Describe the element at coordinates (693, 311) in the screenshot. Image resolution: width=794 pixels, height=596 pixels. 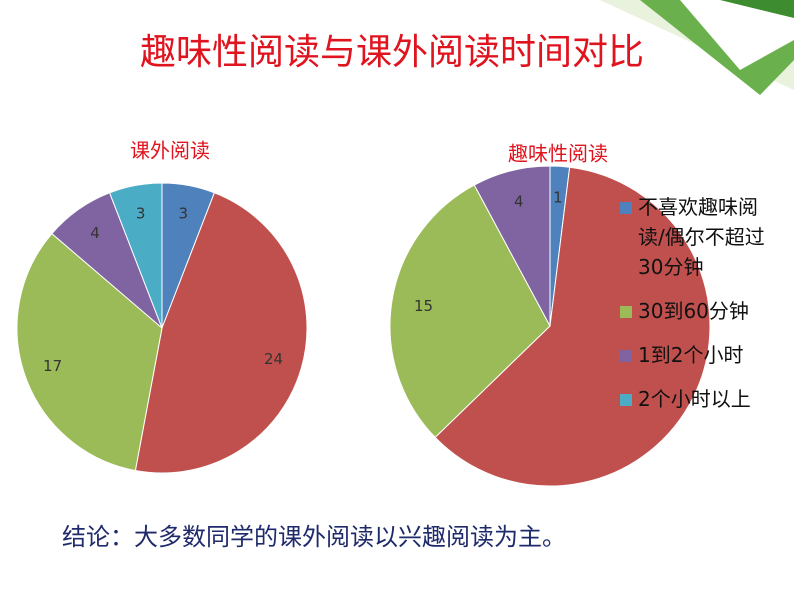
I see `legend-label: 30到60分钟` at that location.